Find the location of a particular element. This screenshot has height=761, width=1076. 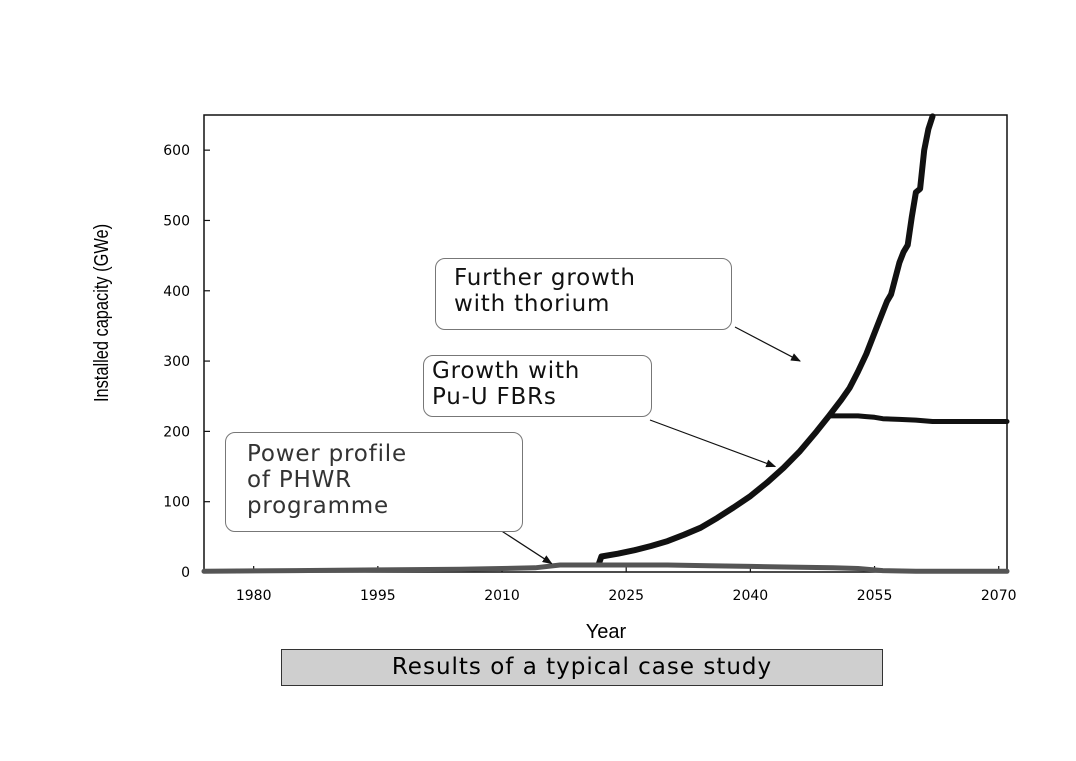

y-tick-label: 0 is located at coordinates (185, 573).